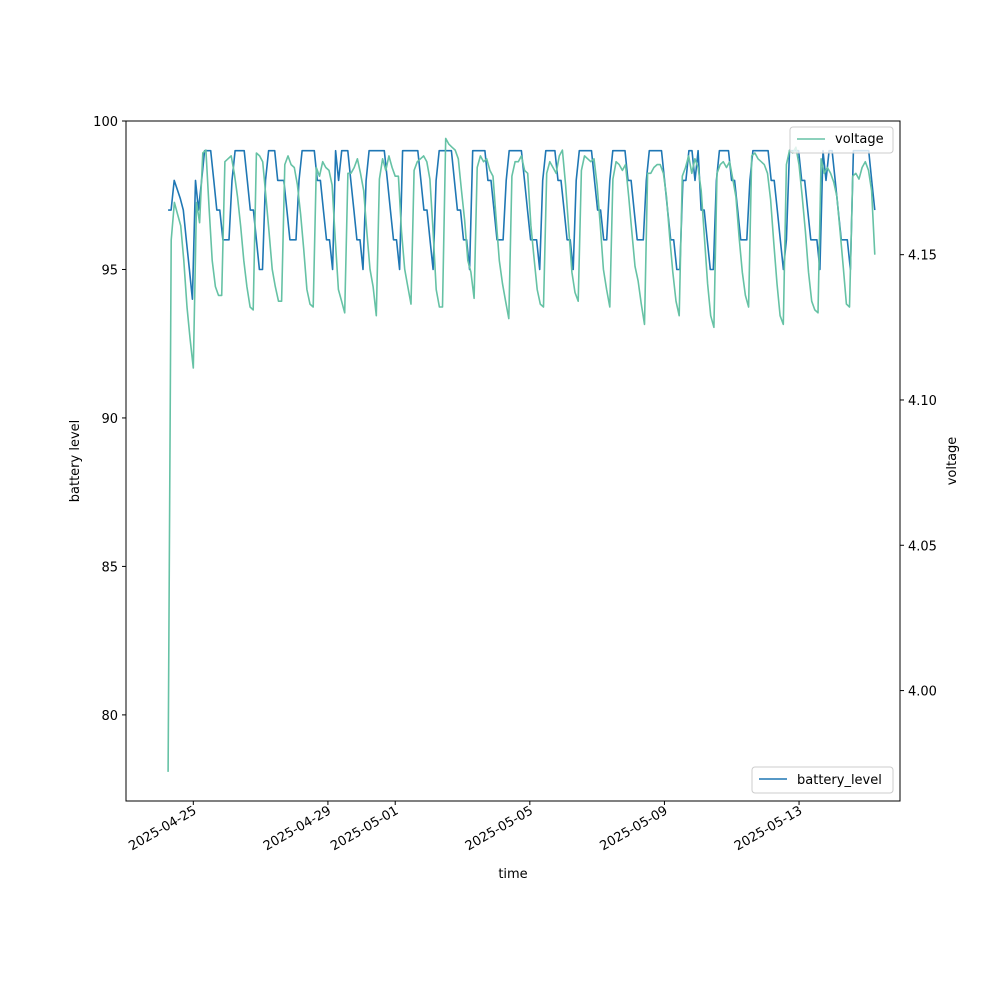  What do you see at coordinates (512, 874) in the screenshot?
I see `x-axis-label: time` at bounding box center [512, 874].